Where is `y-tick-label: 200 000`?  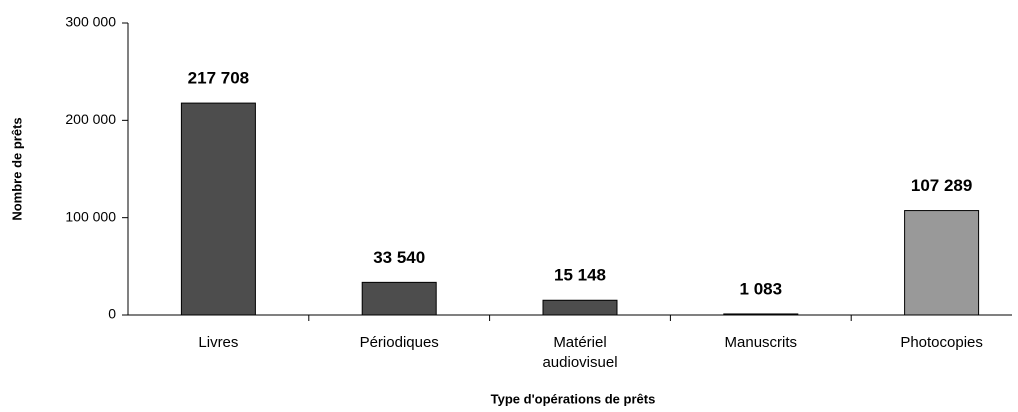
y-tick-label: 200 000 is located at coordinates (90, 119).